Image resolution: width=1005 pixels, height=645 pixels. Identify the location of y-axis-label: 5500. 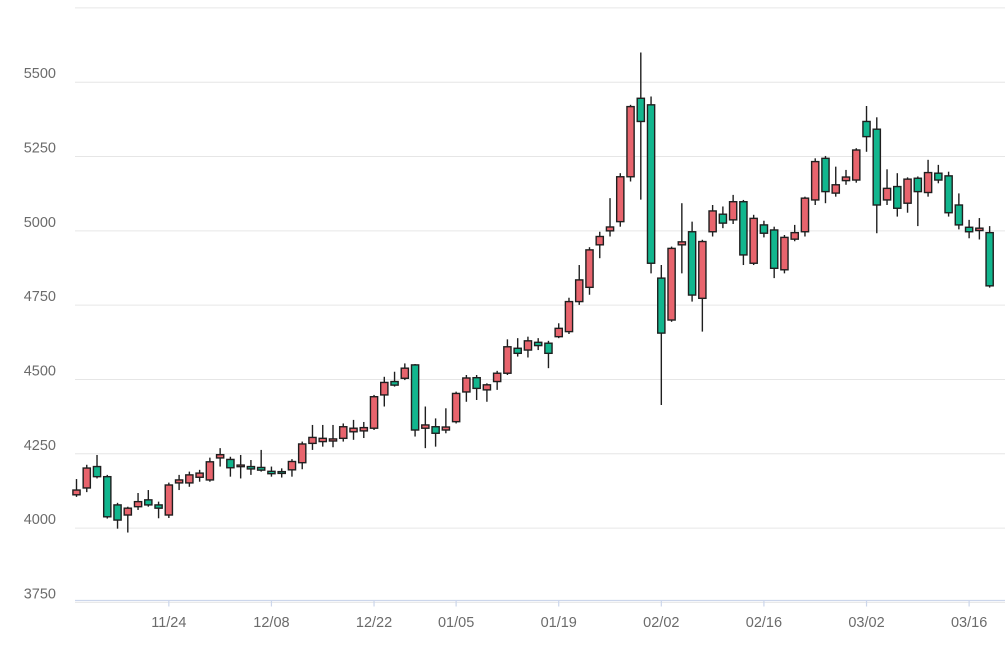
(40, 74).